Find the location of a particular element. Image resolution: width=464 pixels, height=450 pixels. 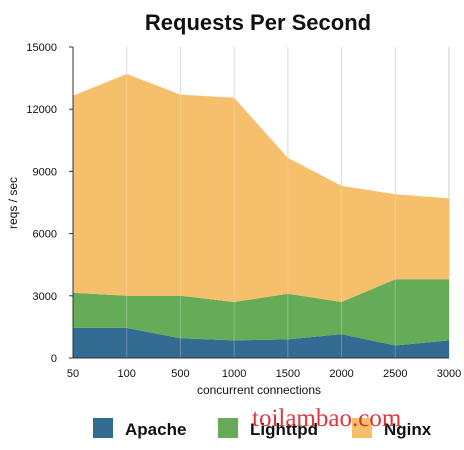

x-tick-label: 3000 is located at coordinates (449, 374).